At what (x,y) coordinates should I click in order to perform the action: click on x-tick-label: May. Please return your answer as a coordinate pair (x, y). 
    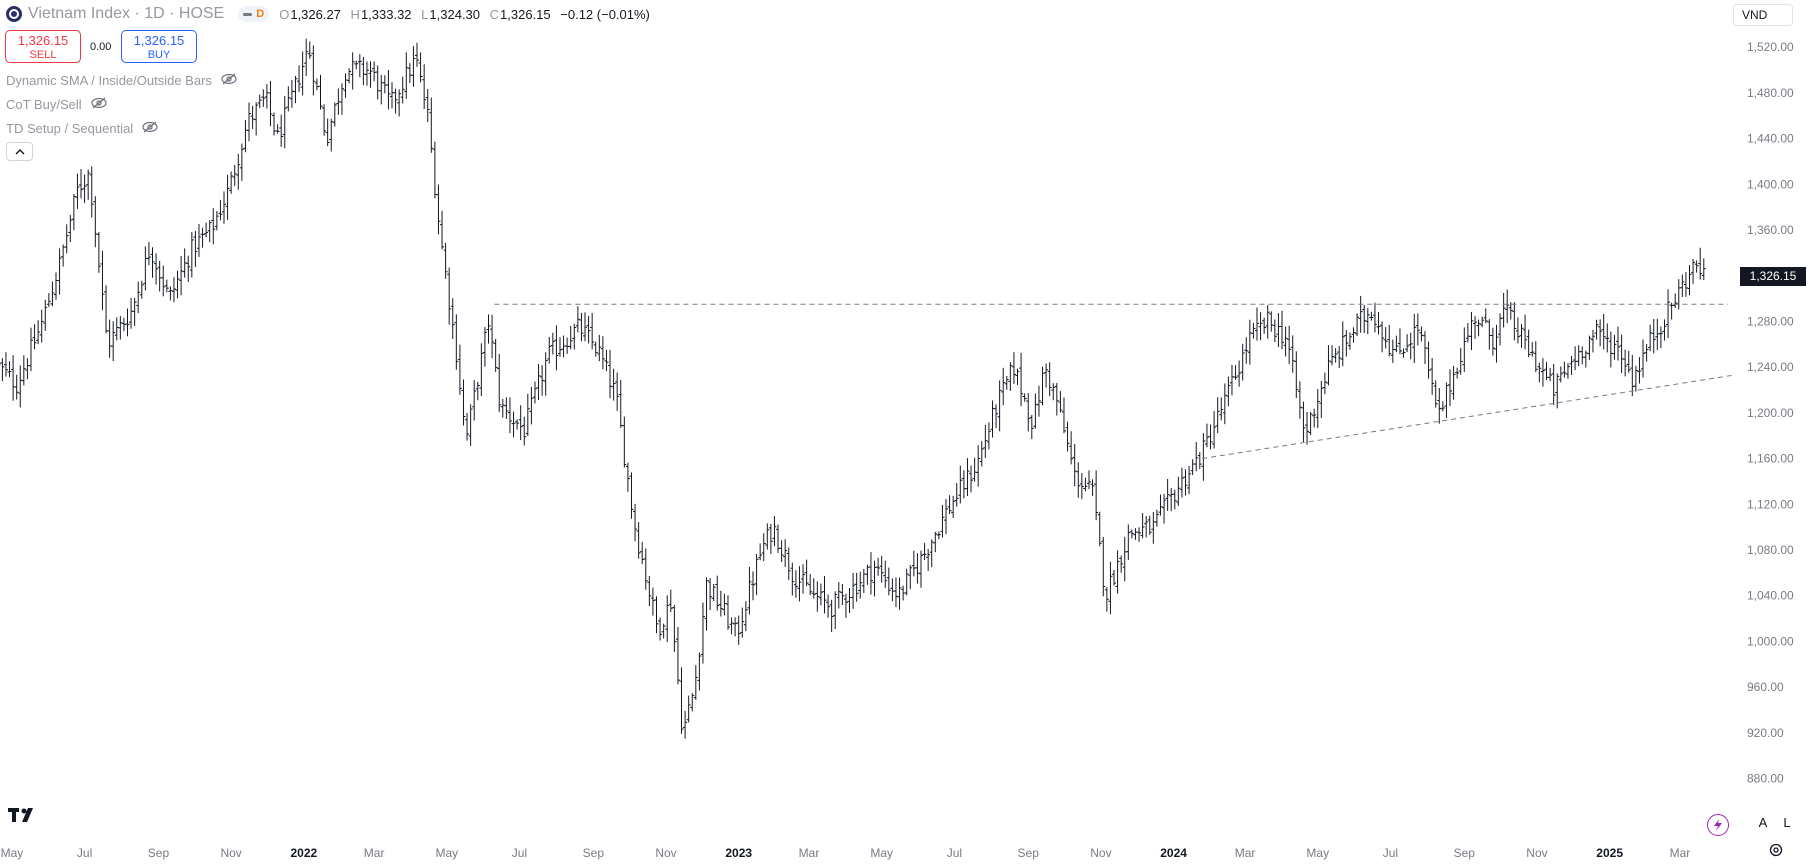
    Looking at the image, I should click on (446, 853).